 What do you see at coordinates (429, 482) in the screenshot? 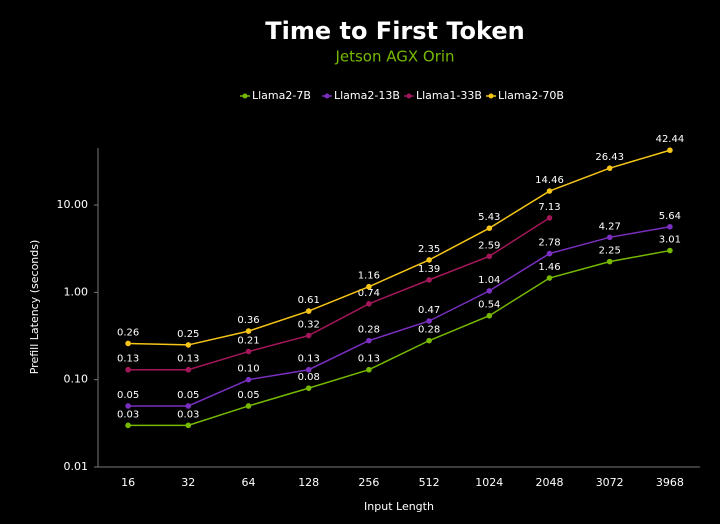
I see `x-tick-label: 512` at bounding box center [429, 482].